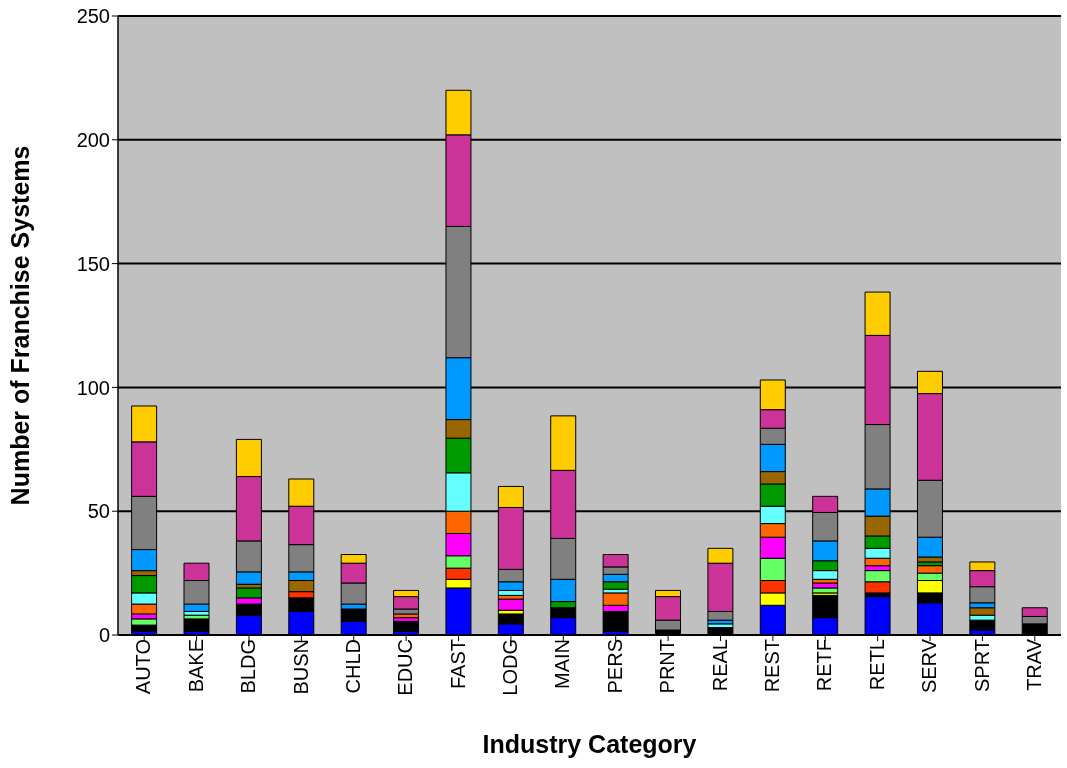  Describe the element at coordinates (352, 666) in the screenshot. I see `x-tick-label: CHLD` at that location.